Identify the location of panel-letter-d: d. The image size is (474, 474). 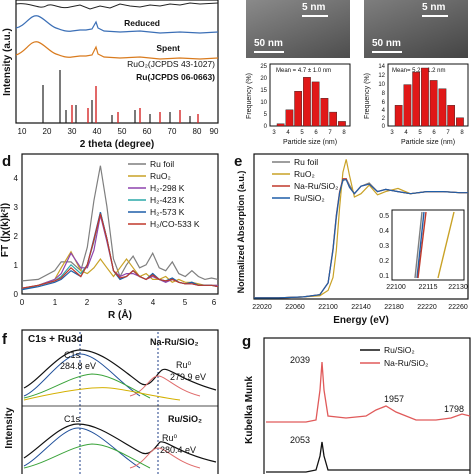
(6, 161).